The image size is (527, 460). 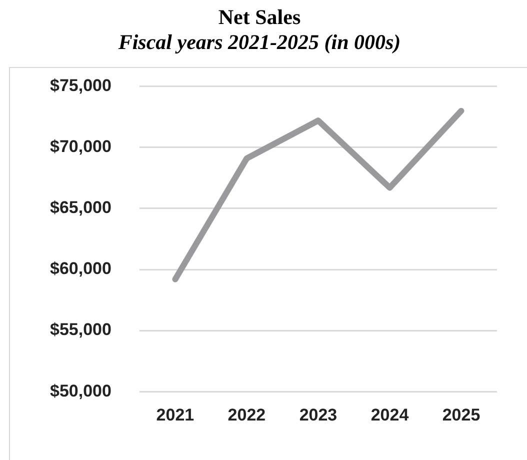 What do you see at coordinates (390, 414) in the screenshot?
I see `x-tick-label: 2024` at bounding box center [390, 414].